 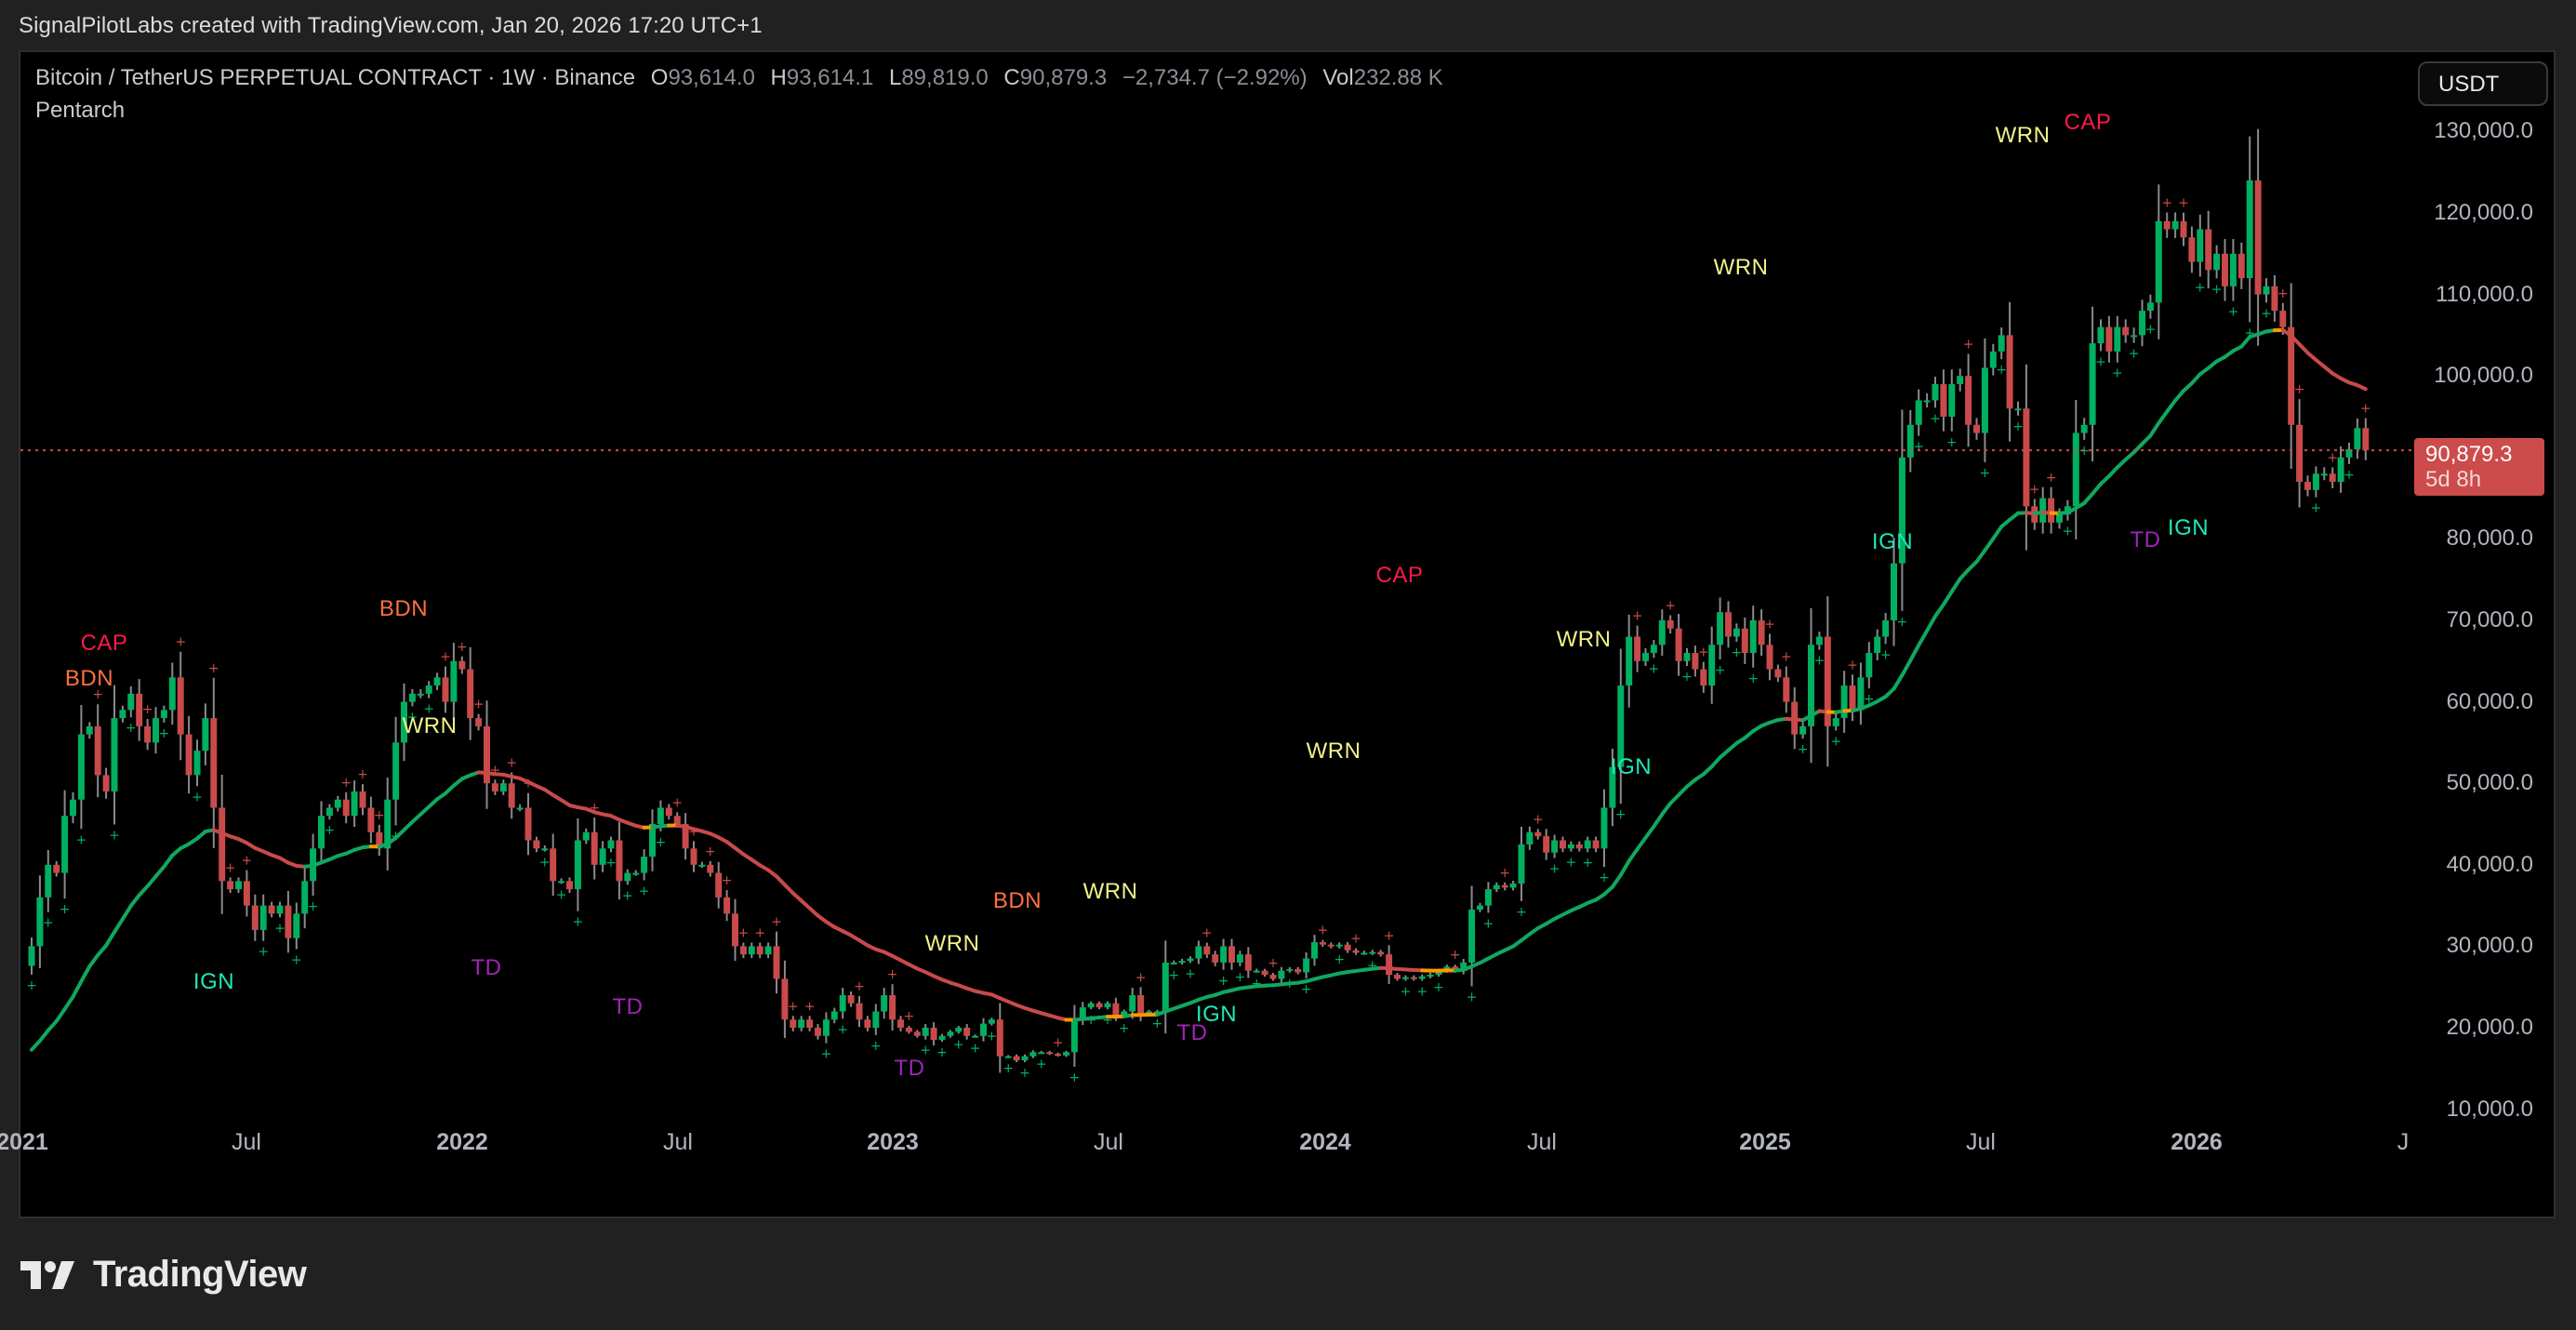 I want to click on time-tick: J, so click(x=2403, y=1142).